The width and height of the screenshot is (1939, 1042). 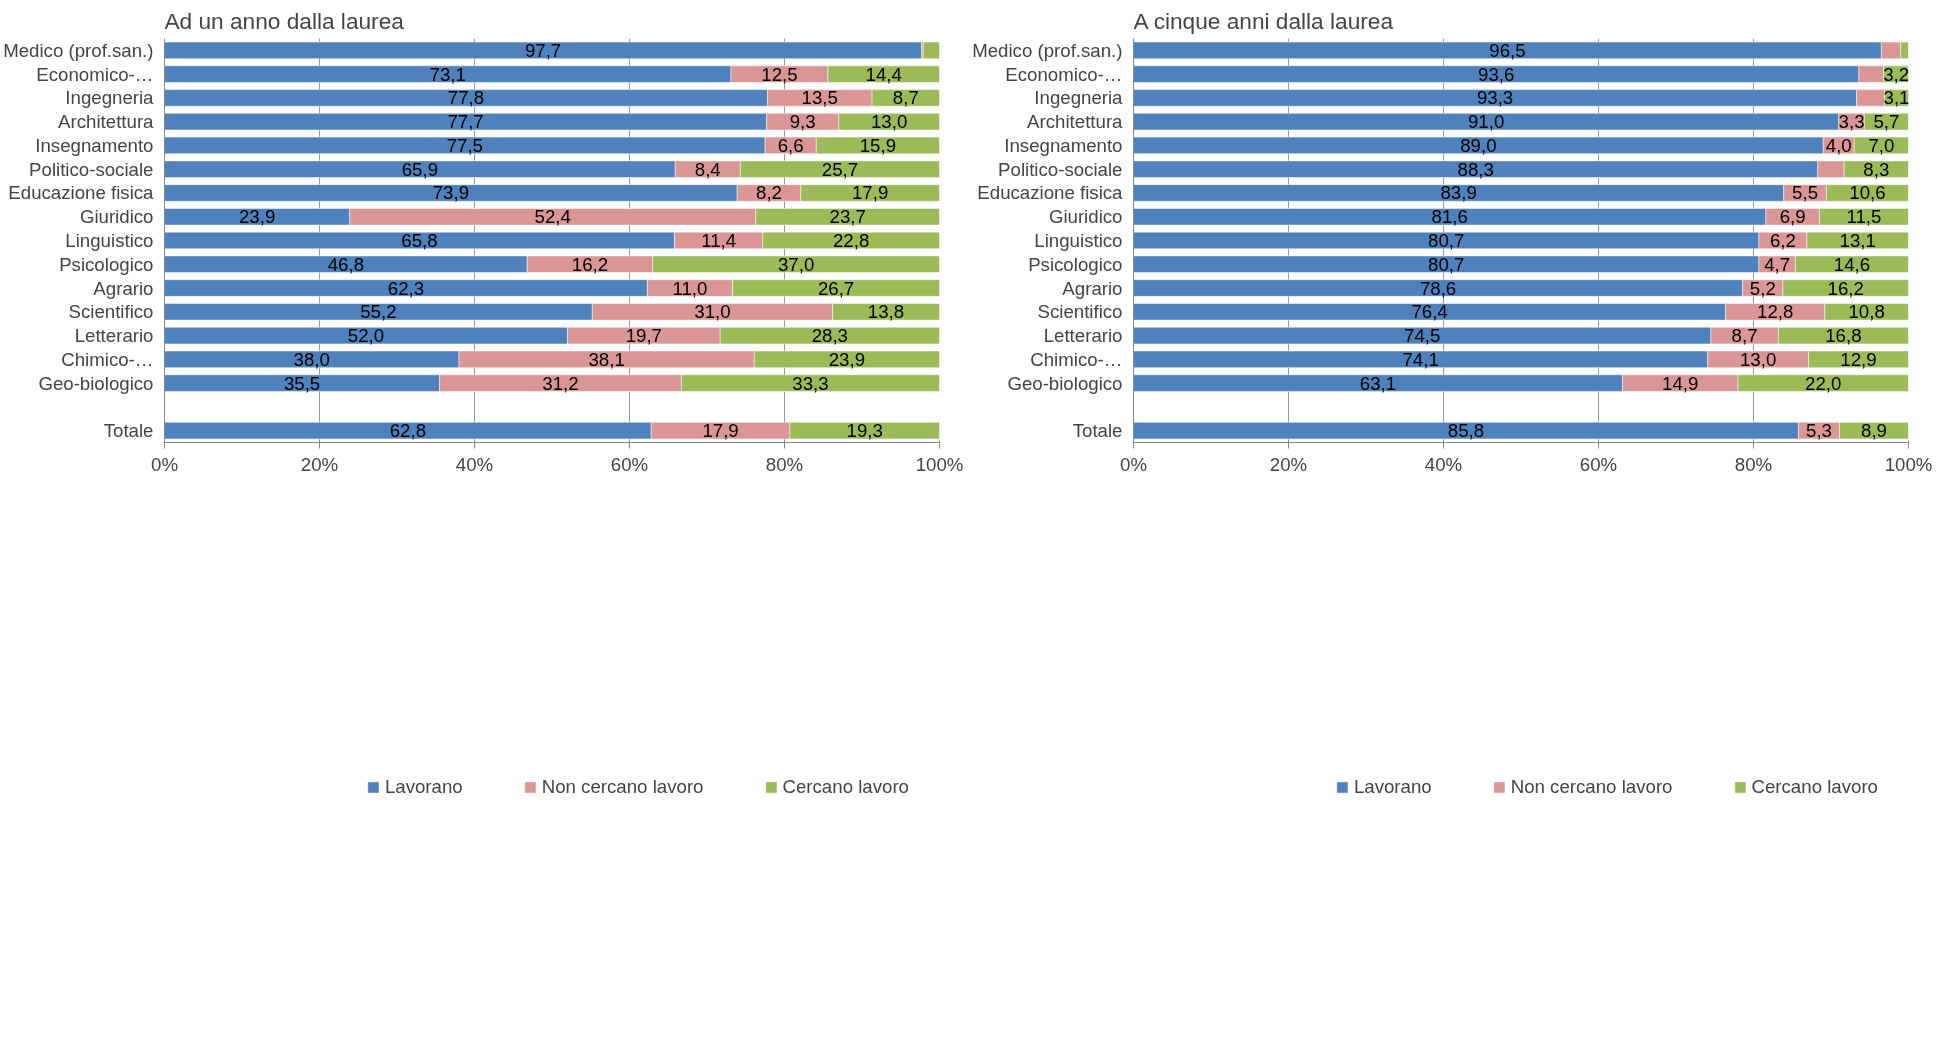 I want to click on data-label: 17,9, so click(x=720, y=431).